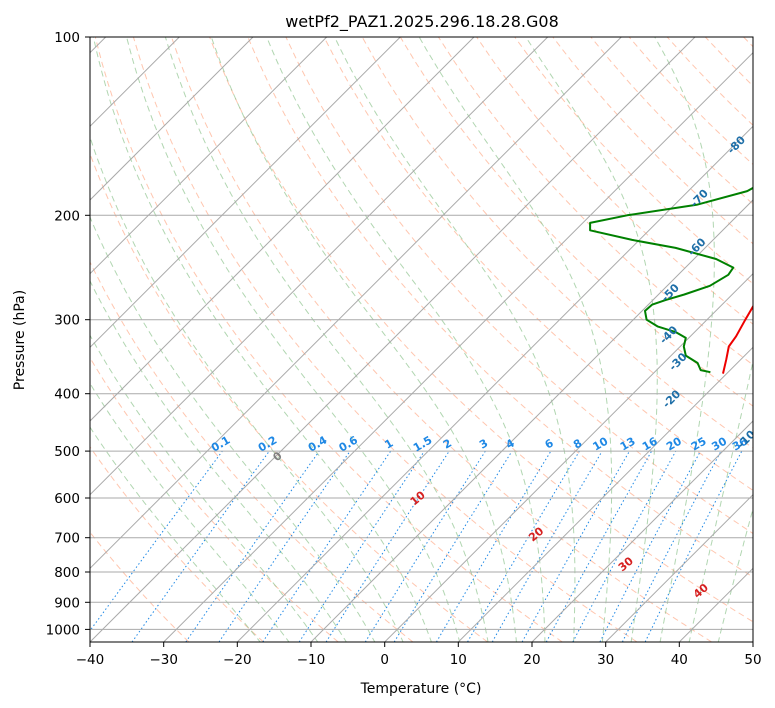 The image size is (775, 708). What do you see at coordinates (90, 660) in the screenshot?
I see `x-tick-label: −40` at bounding box center [90, 660].